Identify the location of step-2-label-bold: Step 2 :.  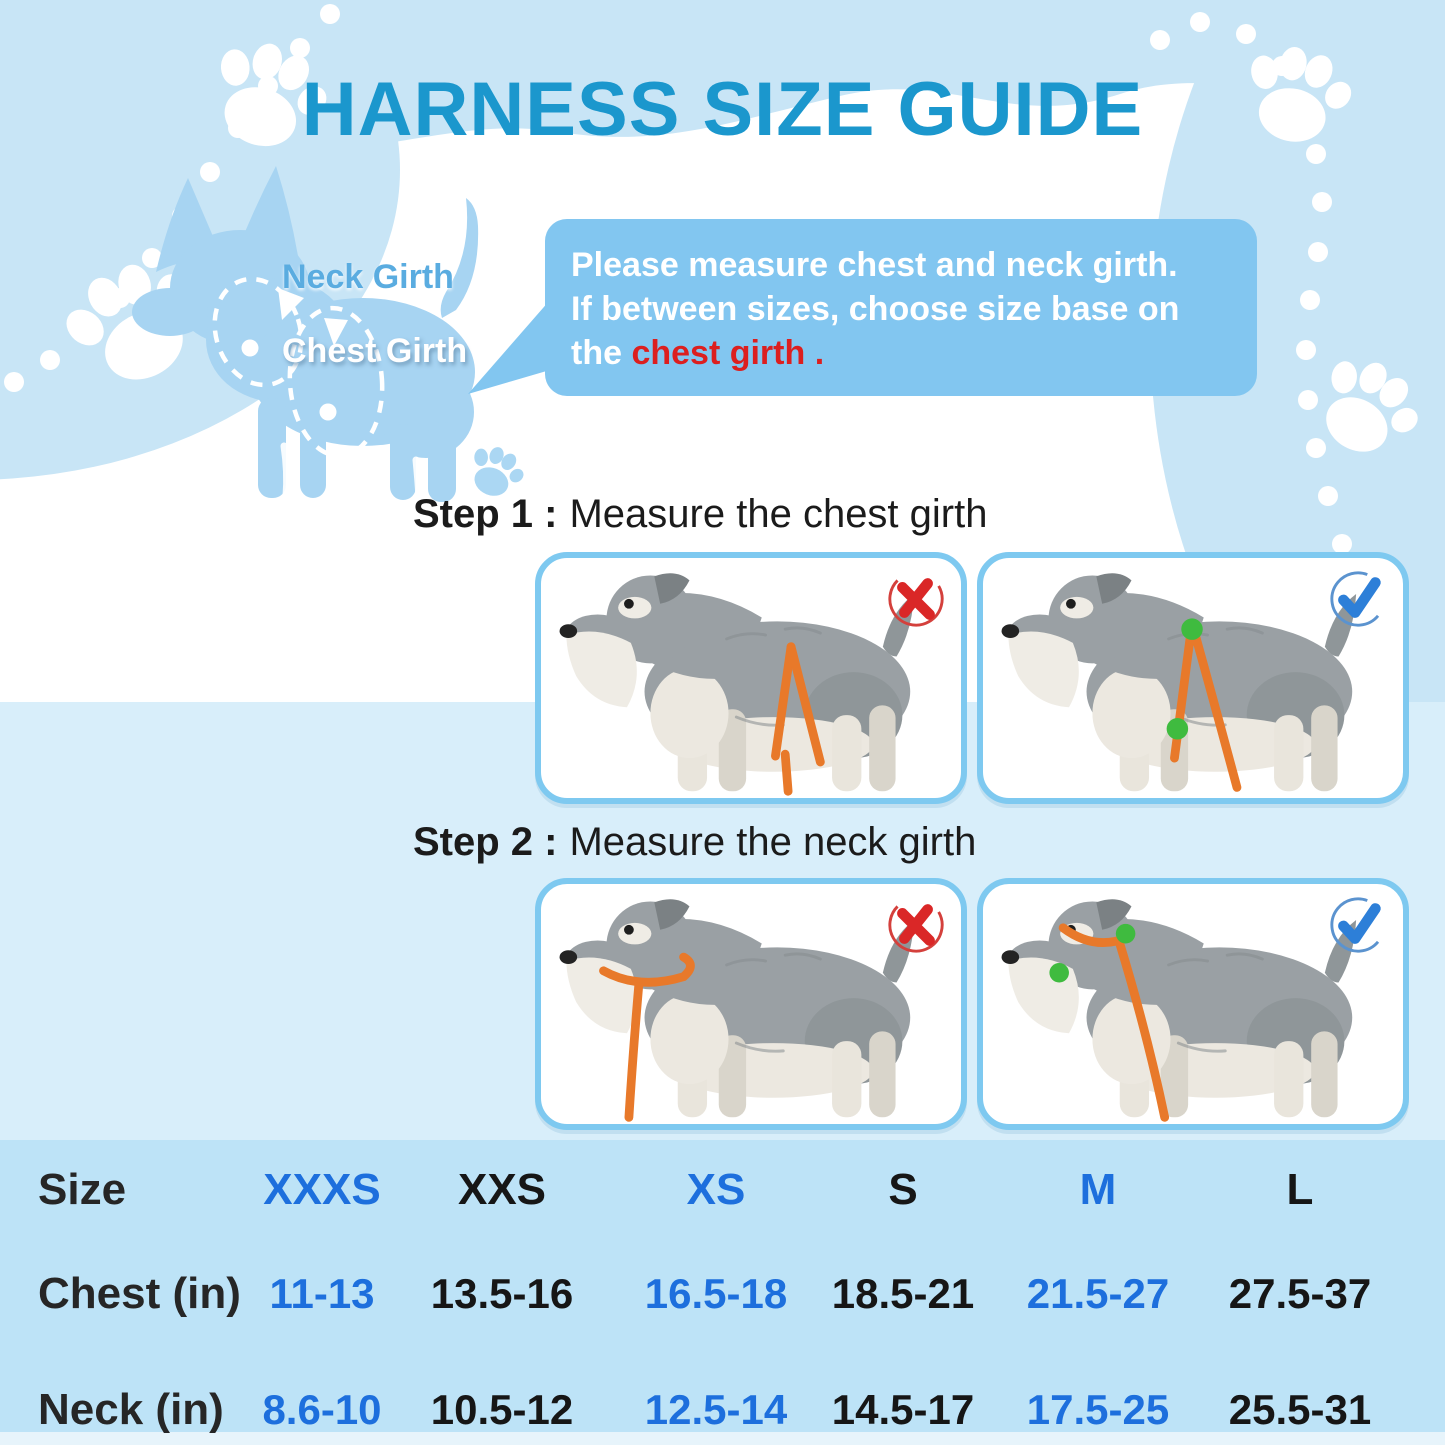
(485, 842).